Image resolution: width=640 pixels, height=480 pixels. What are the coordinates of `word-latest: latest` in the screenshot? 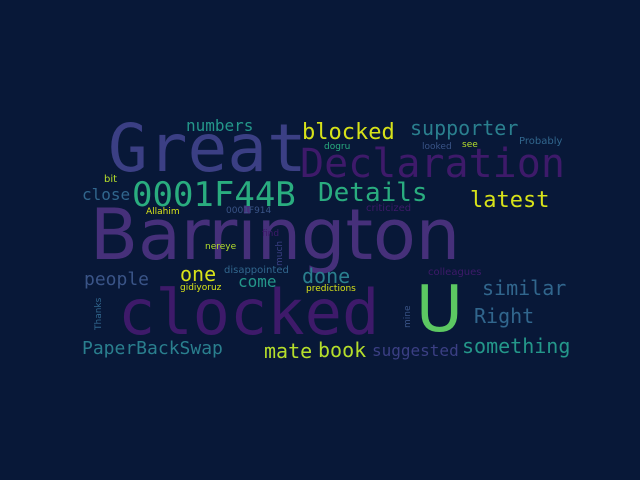 It's located at (510, 200).